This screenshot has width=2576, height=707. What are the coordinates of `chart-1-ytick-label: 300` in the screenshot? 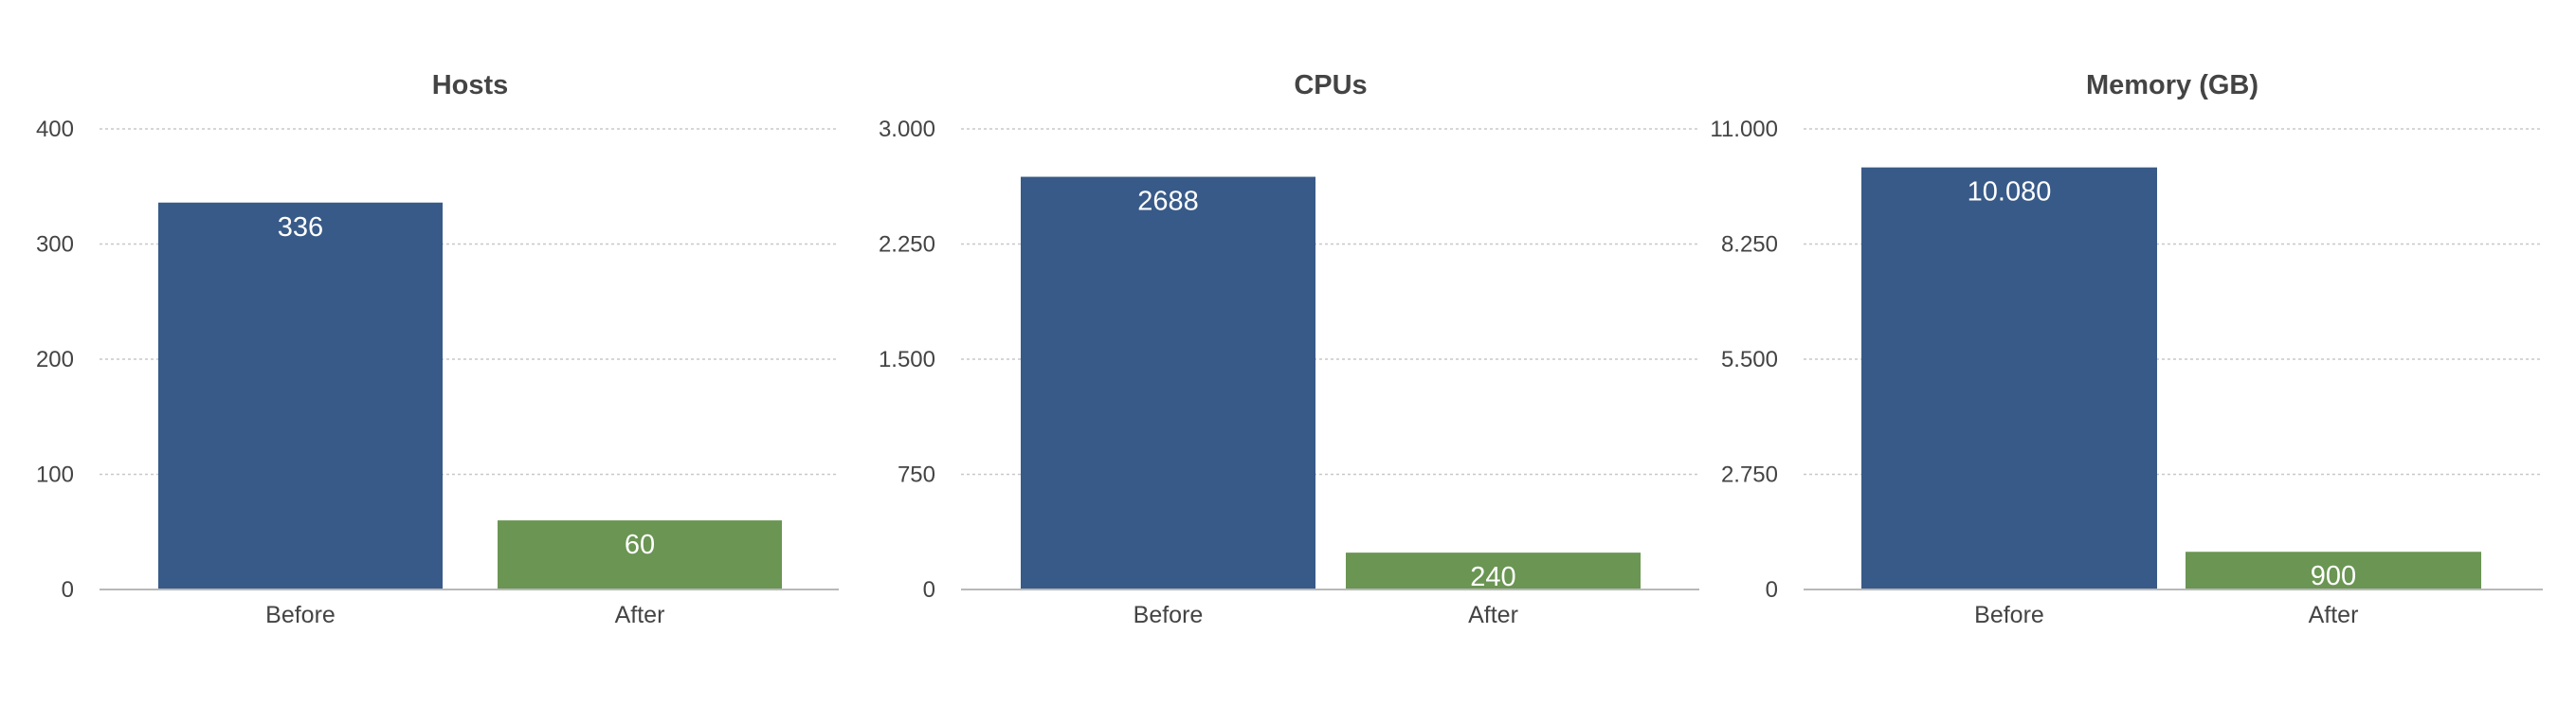 It's located at (55, 245).